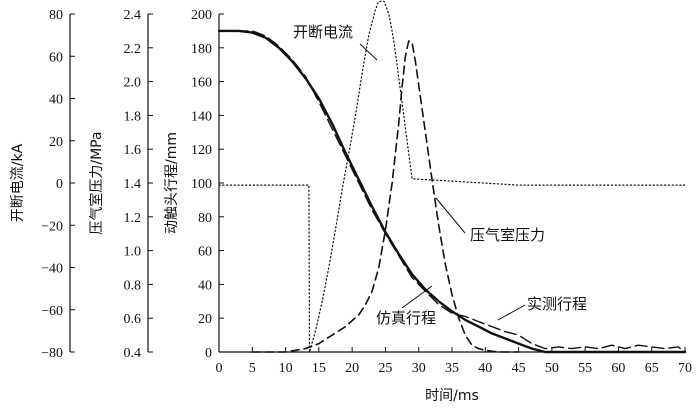 This screenshot has width=700, height=416. I want to click on x-axis-title: 时间/ms, so click(452, 396).